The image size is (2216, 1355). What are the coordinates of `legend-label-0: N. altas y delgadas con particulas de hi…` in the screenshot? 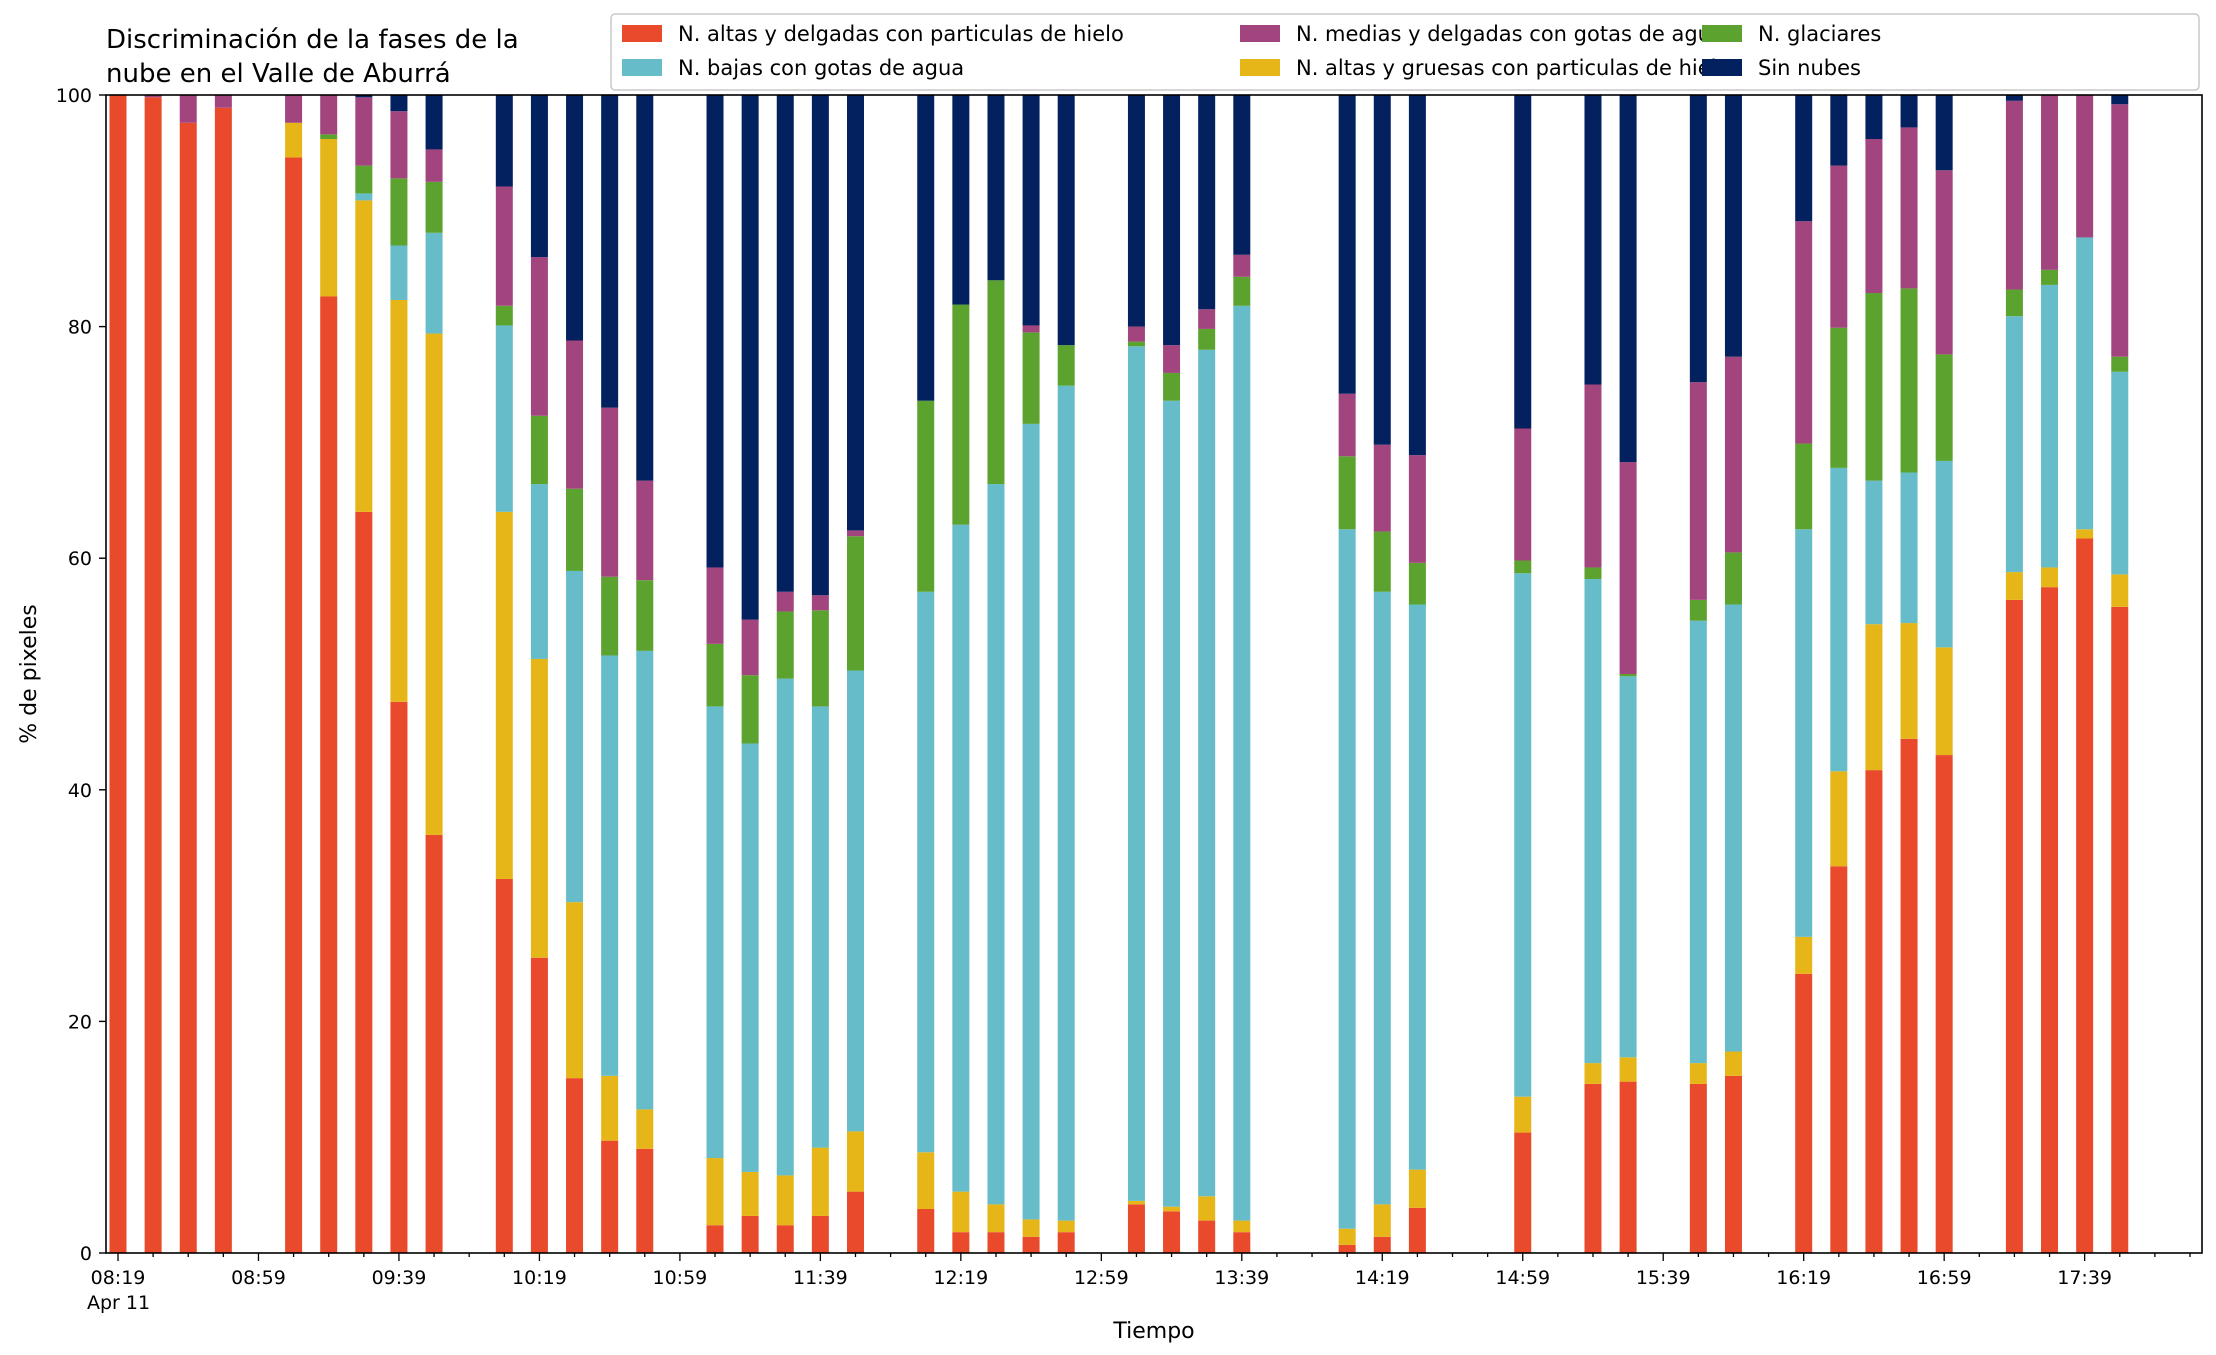 It's located at (901, 34).